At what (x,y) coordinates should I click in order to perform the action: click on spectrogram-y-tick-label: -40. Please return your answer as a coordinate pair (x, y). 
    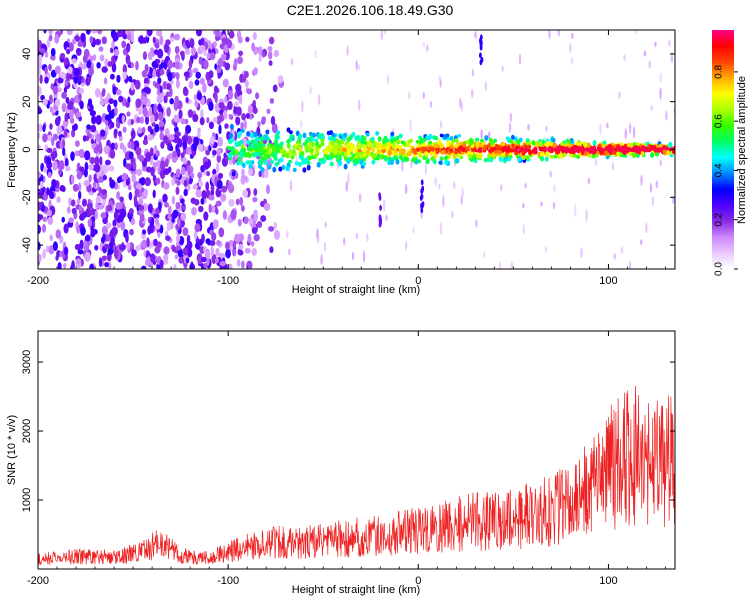
    Looking at the image, I should click on (27, 245).